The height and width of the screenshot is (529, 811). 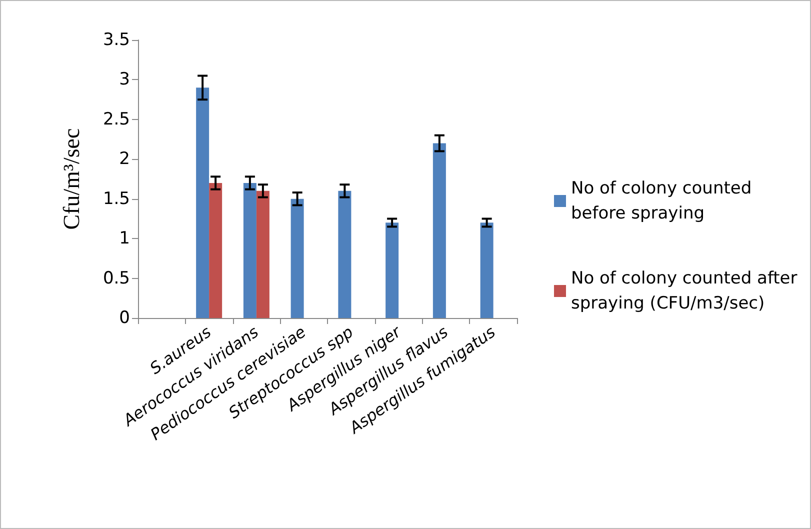 I want to click on y-tick-label: 2.5, so click(x=116, y=119).